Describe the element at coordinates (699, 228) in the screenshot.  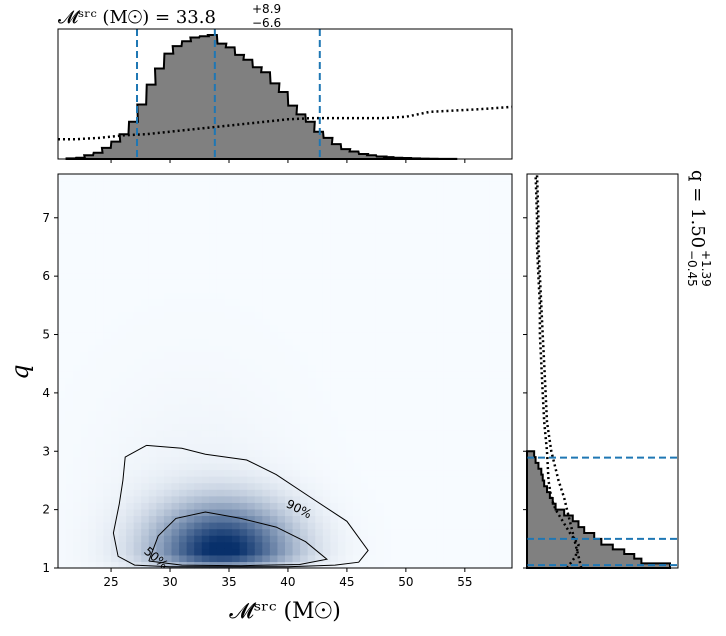
I see `q-title: q = 1.50 +1.39 −0.45` at that location.